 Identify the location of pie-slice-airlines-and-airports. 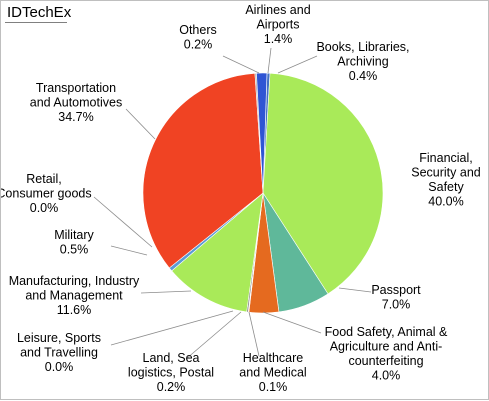
(262, 133).